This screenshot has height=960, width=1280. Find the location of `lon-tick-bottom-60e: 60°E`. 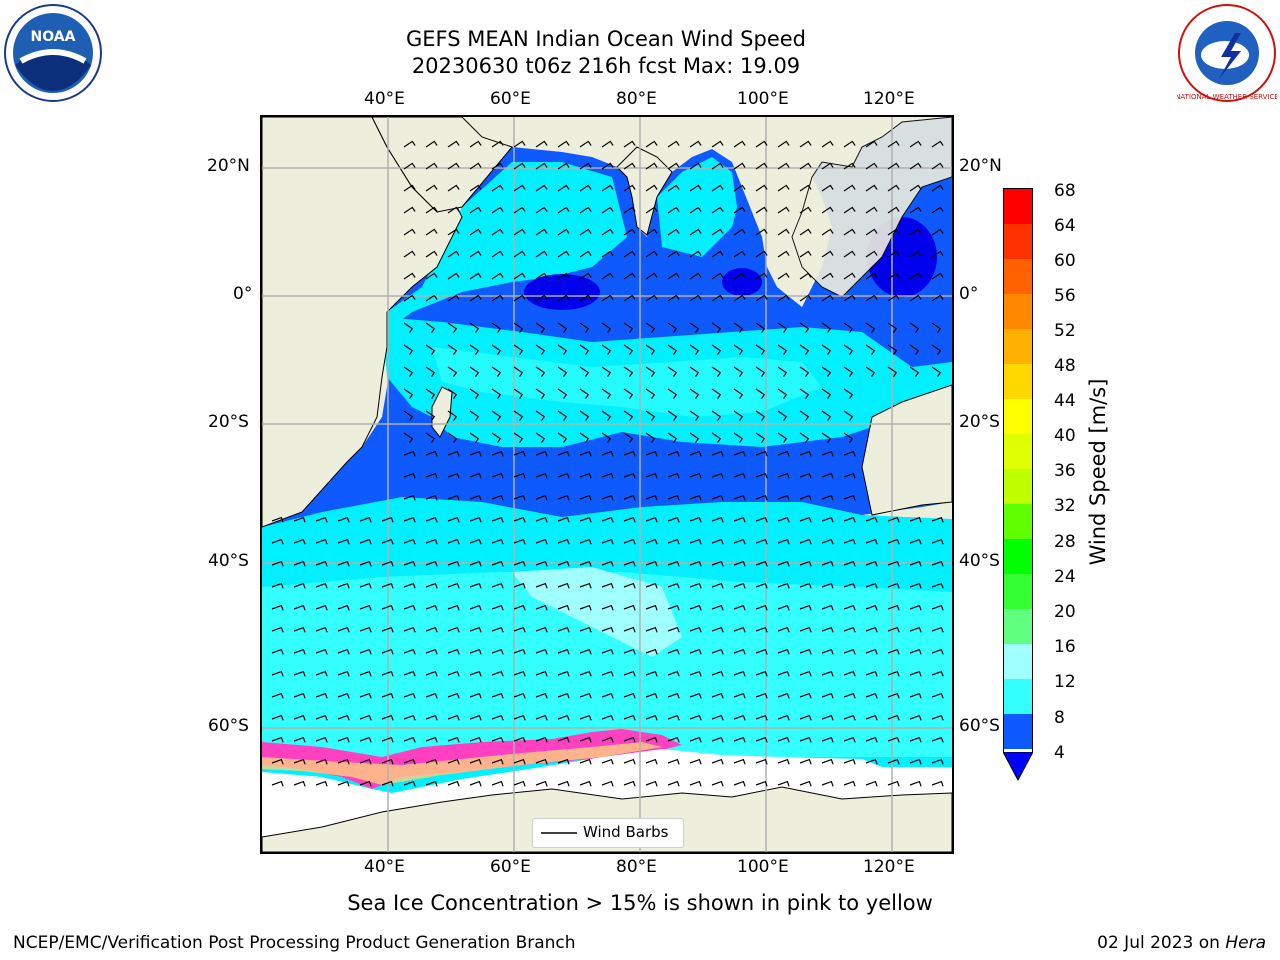

lon-tick-bottom-60e: 60°E is located at coordinates (510, 867).